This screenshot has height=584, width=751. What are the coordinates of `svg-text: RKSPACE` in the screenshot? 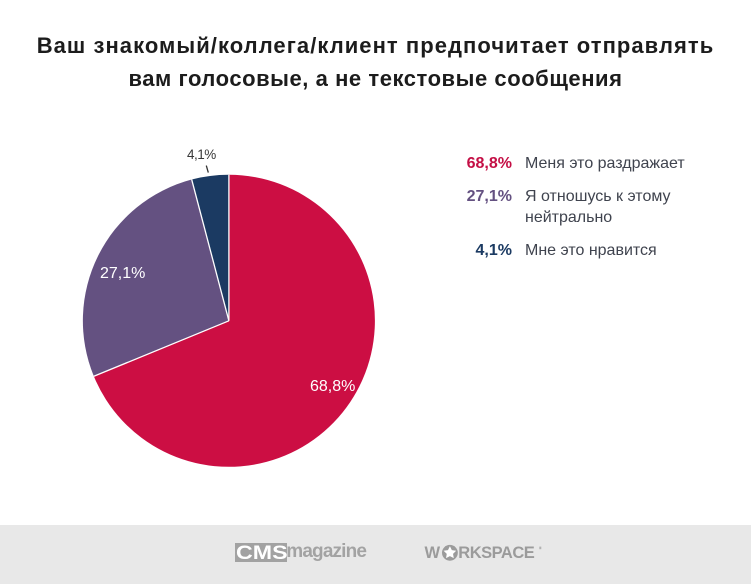 It's located at (496, 553).